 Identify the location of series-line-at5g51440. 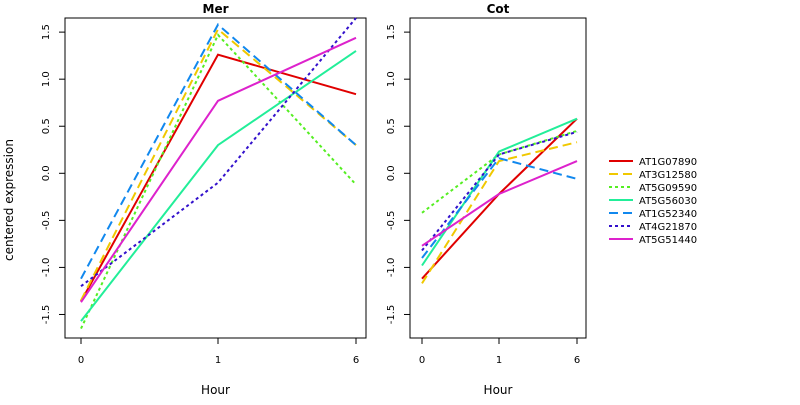
(499, 203).